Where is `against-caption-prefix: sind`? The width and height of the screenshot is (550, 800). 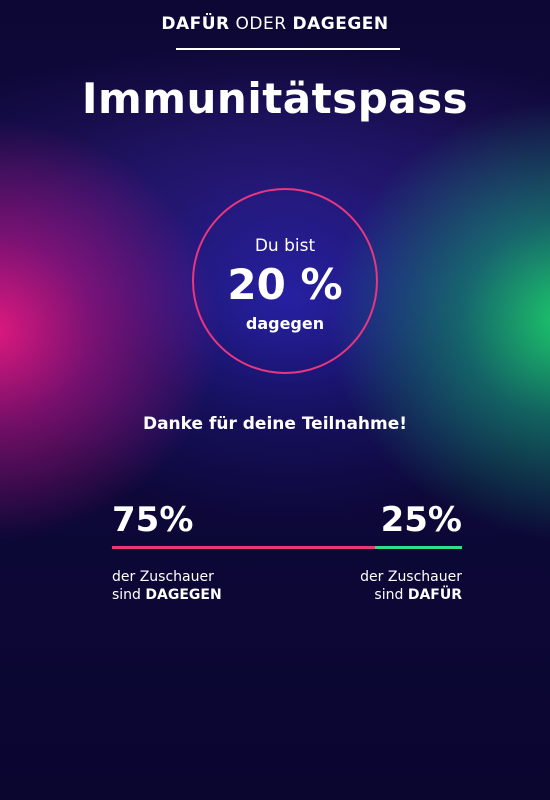 against-caption-prefix: sind is located at coordinates (126, 595).